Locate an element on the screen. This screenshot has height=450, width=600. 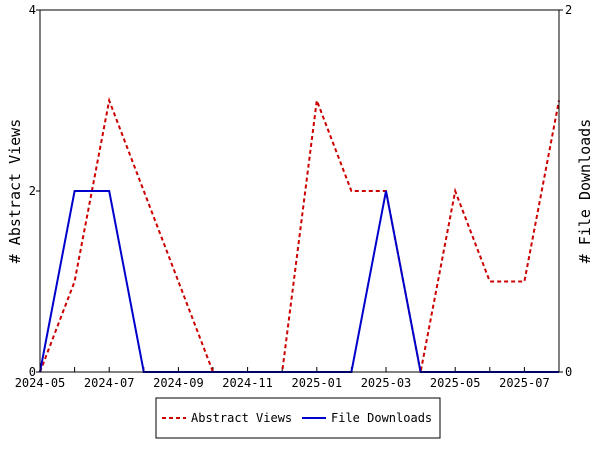
y-tick-label: 2 is located at coordinates (32, 191).